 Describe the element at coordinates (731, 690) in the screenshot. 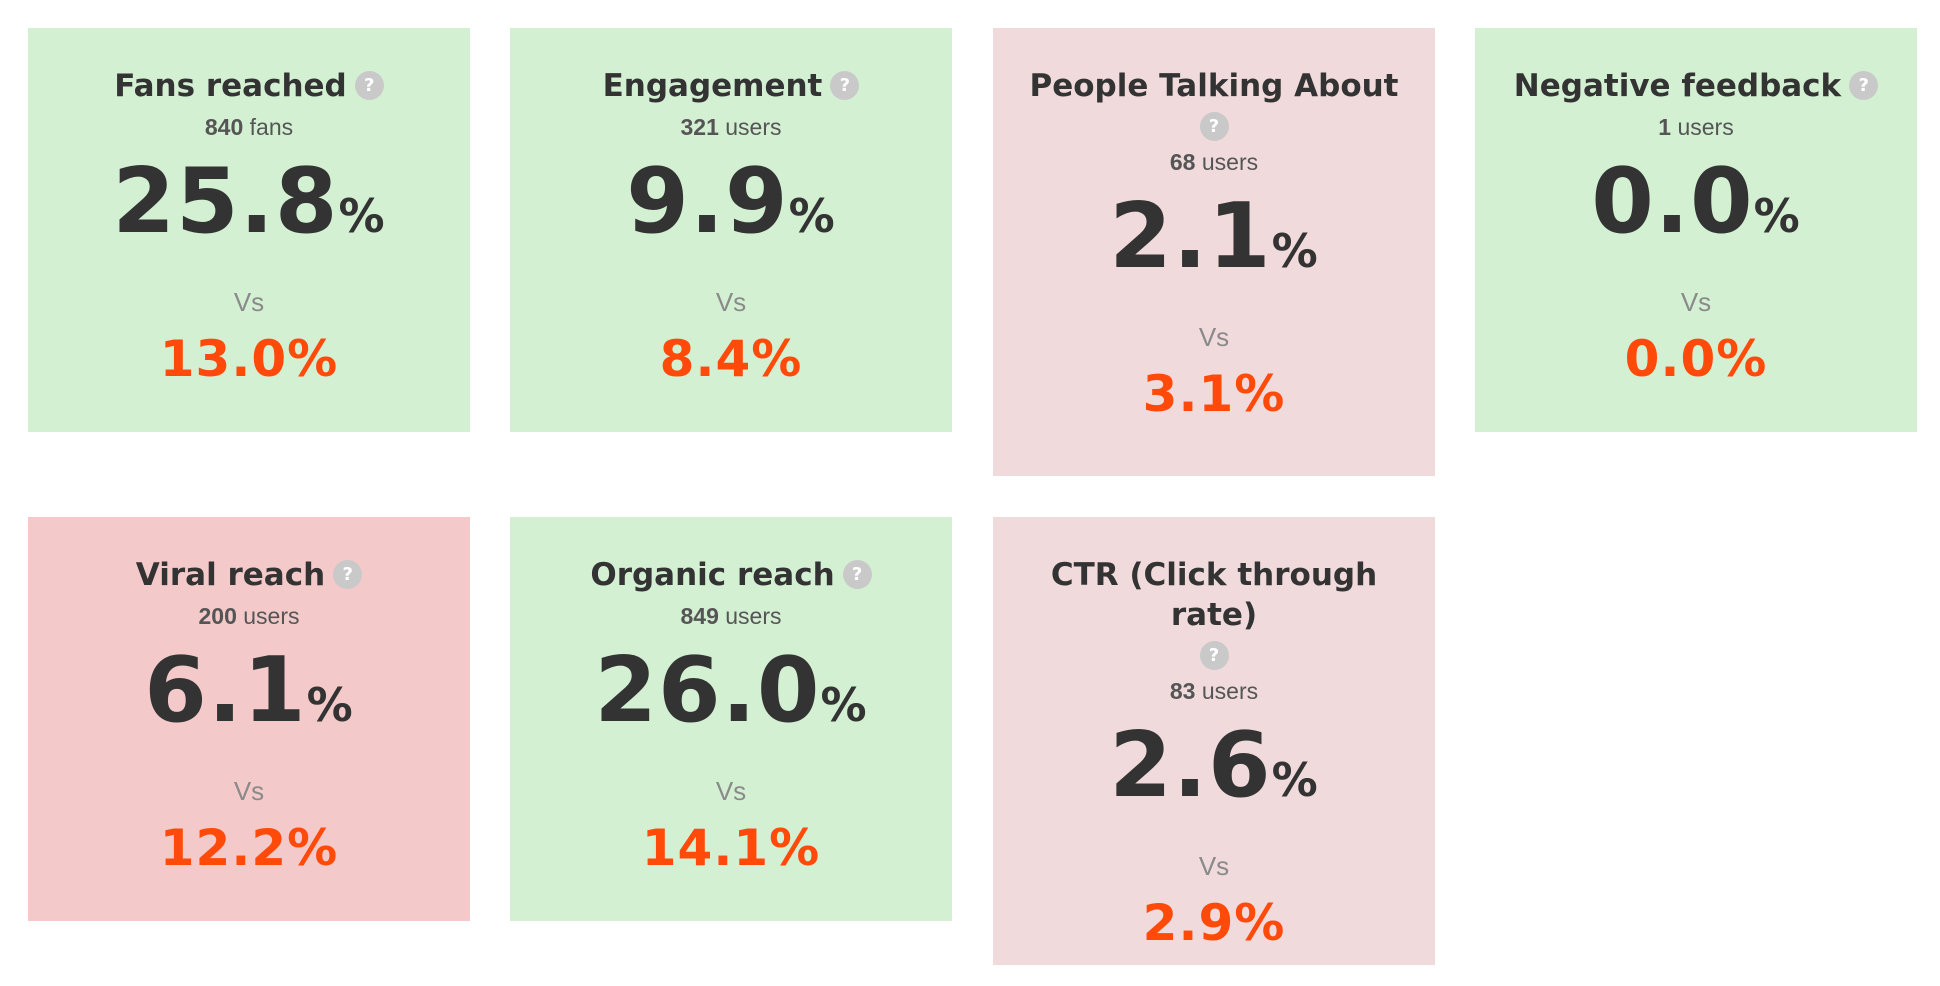

I see `card-main-value: 26.0%` at that location.